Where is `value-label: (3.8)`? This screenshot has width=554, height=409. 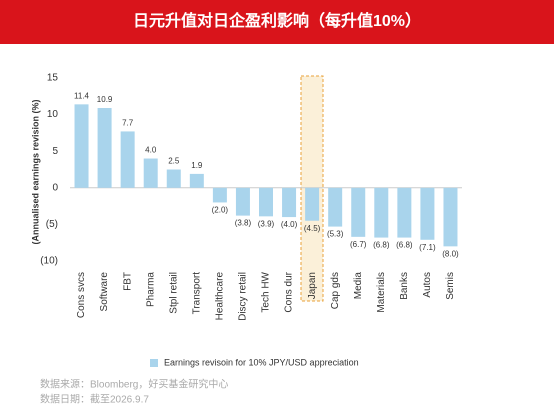
value-label: (3.8) is located at coordinates (243, 223).